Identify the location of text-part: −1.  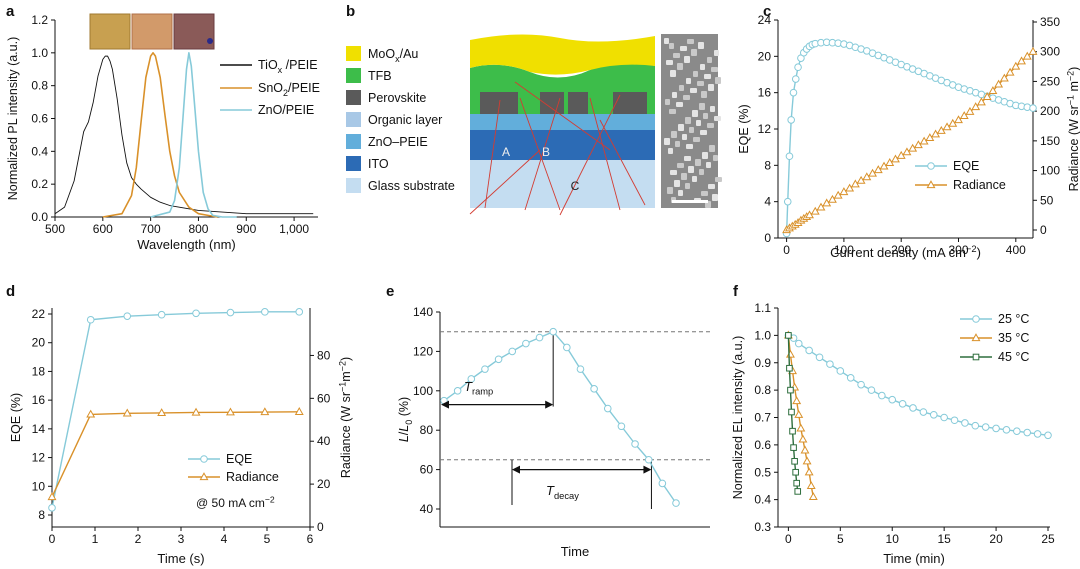
(342, 387).